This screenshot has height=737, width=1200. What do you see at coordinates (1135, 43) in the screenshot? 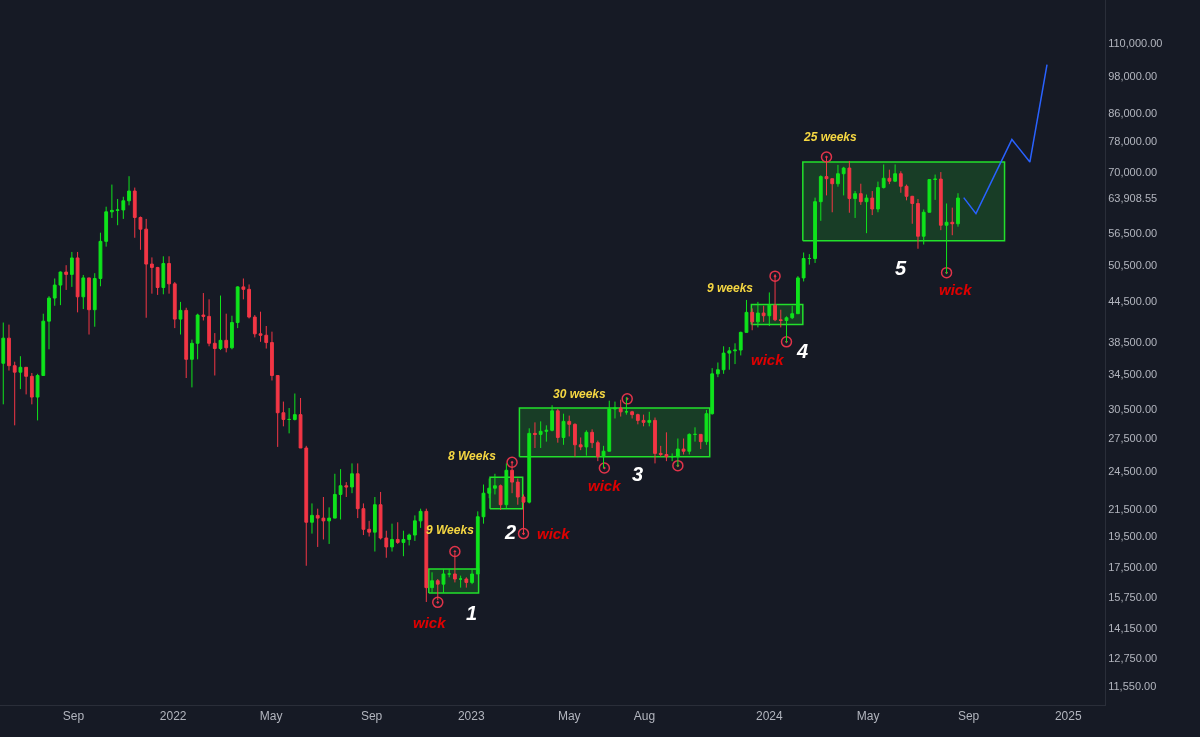
I see `y-tick-label: 110,000.00` at bounding box center [1135, 43].